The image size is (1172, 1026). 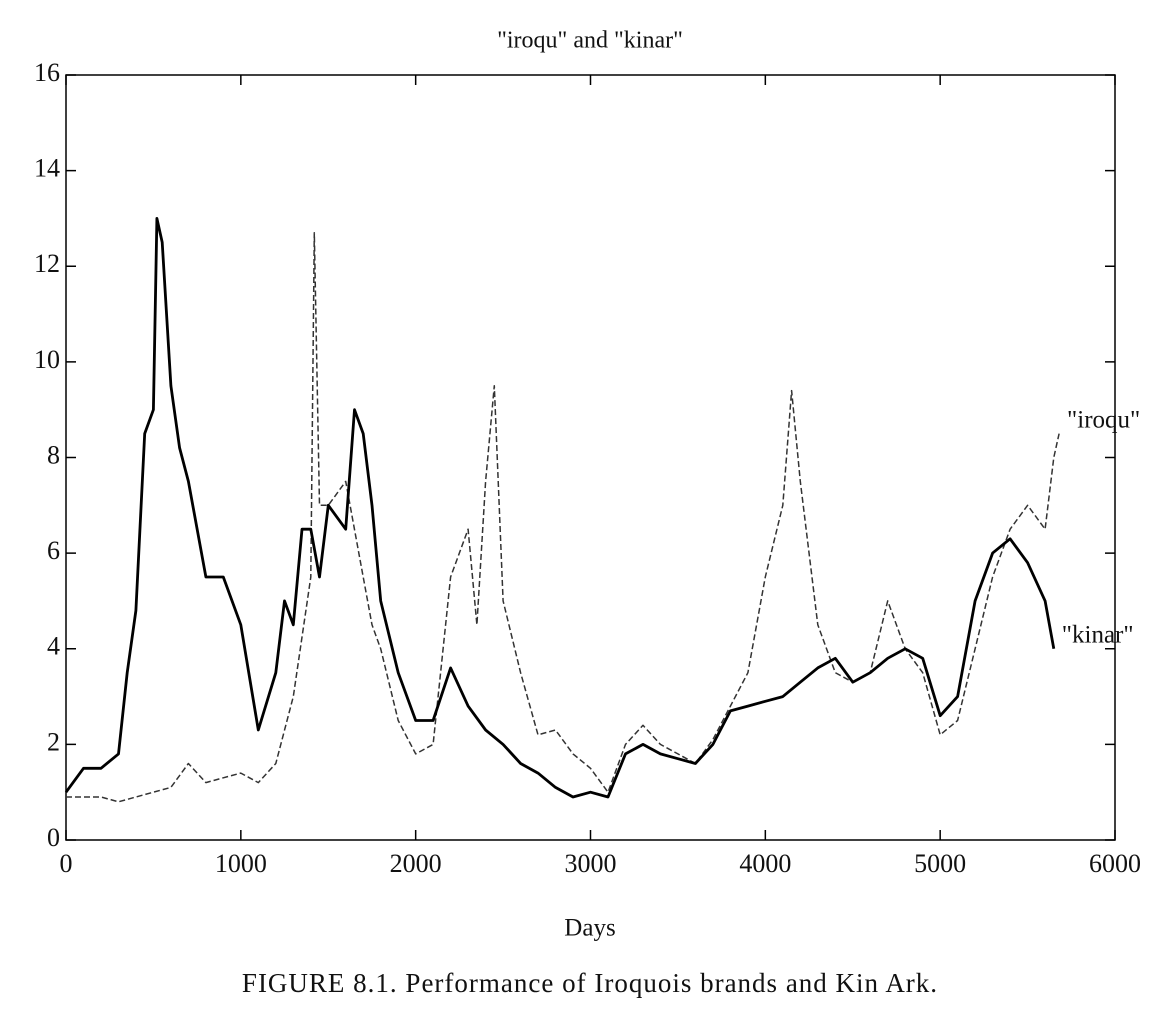 What do you see at coordinates (53, 550) in the screenshot?
I see `y-tick-label: 6` at bounding box center [53, 550].